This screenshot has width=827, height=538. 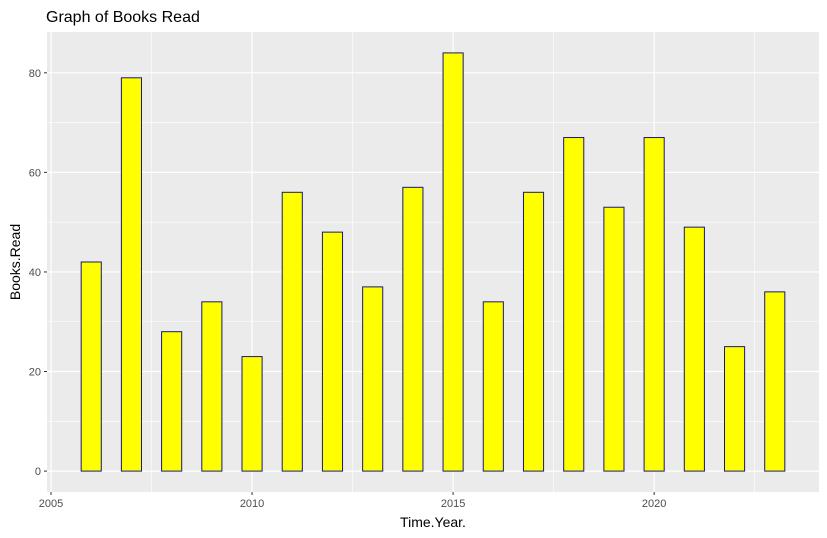 What do you see at coordinates (252, 504) in the screenshot?
I see `x-tick-label: 2010` at bounding box center [252, 504].